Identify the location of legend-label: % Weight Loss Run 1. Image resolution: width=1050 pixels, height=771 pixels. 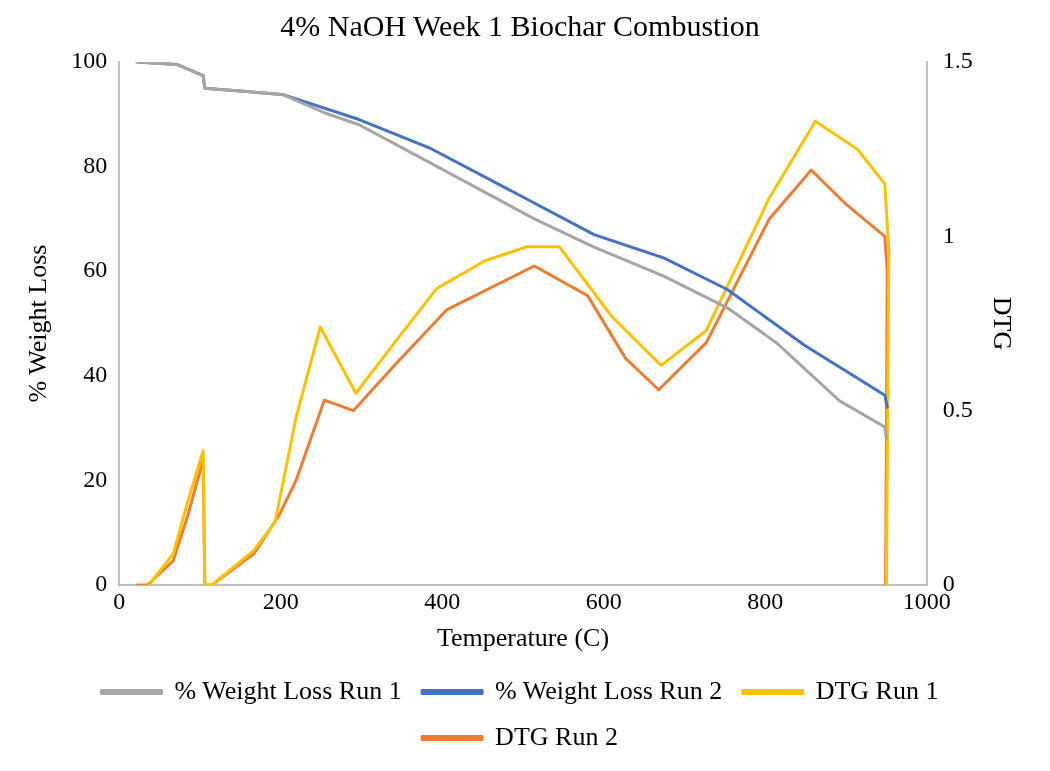
(288, 690).